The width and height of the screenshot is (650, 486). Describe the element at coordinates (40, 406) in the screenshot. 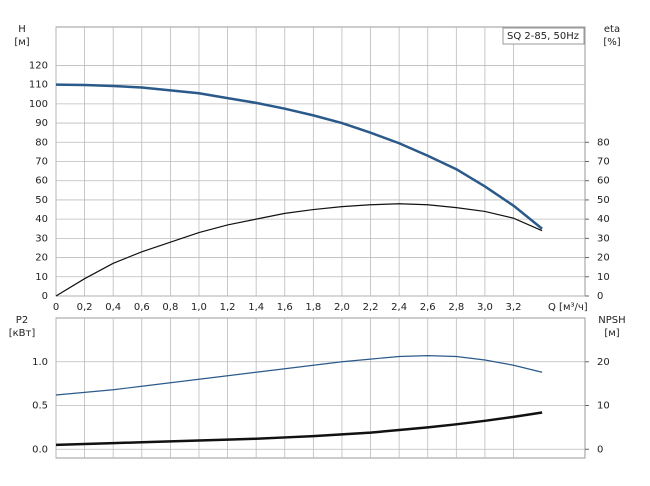

I see `y-tick-label: 0.5` at that location.